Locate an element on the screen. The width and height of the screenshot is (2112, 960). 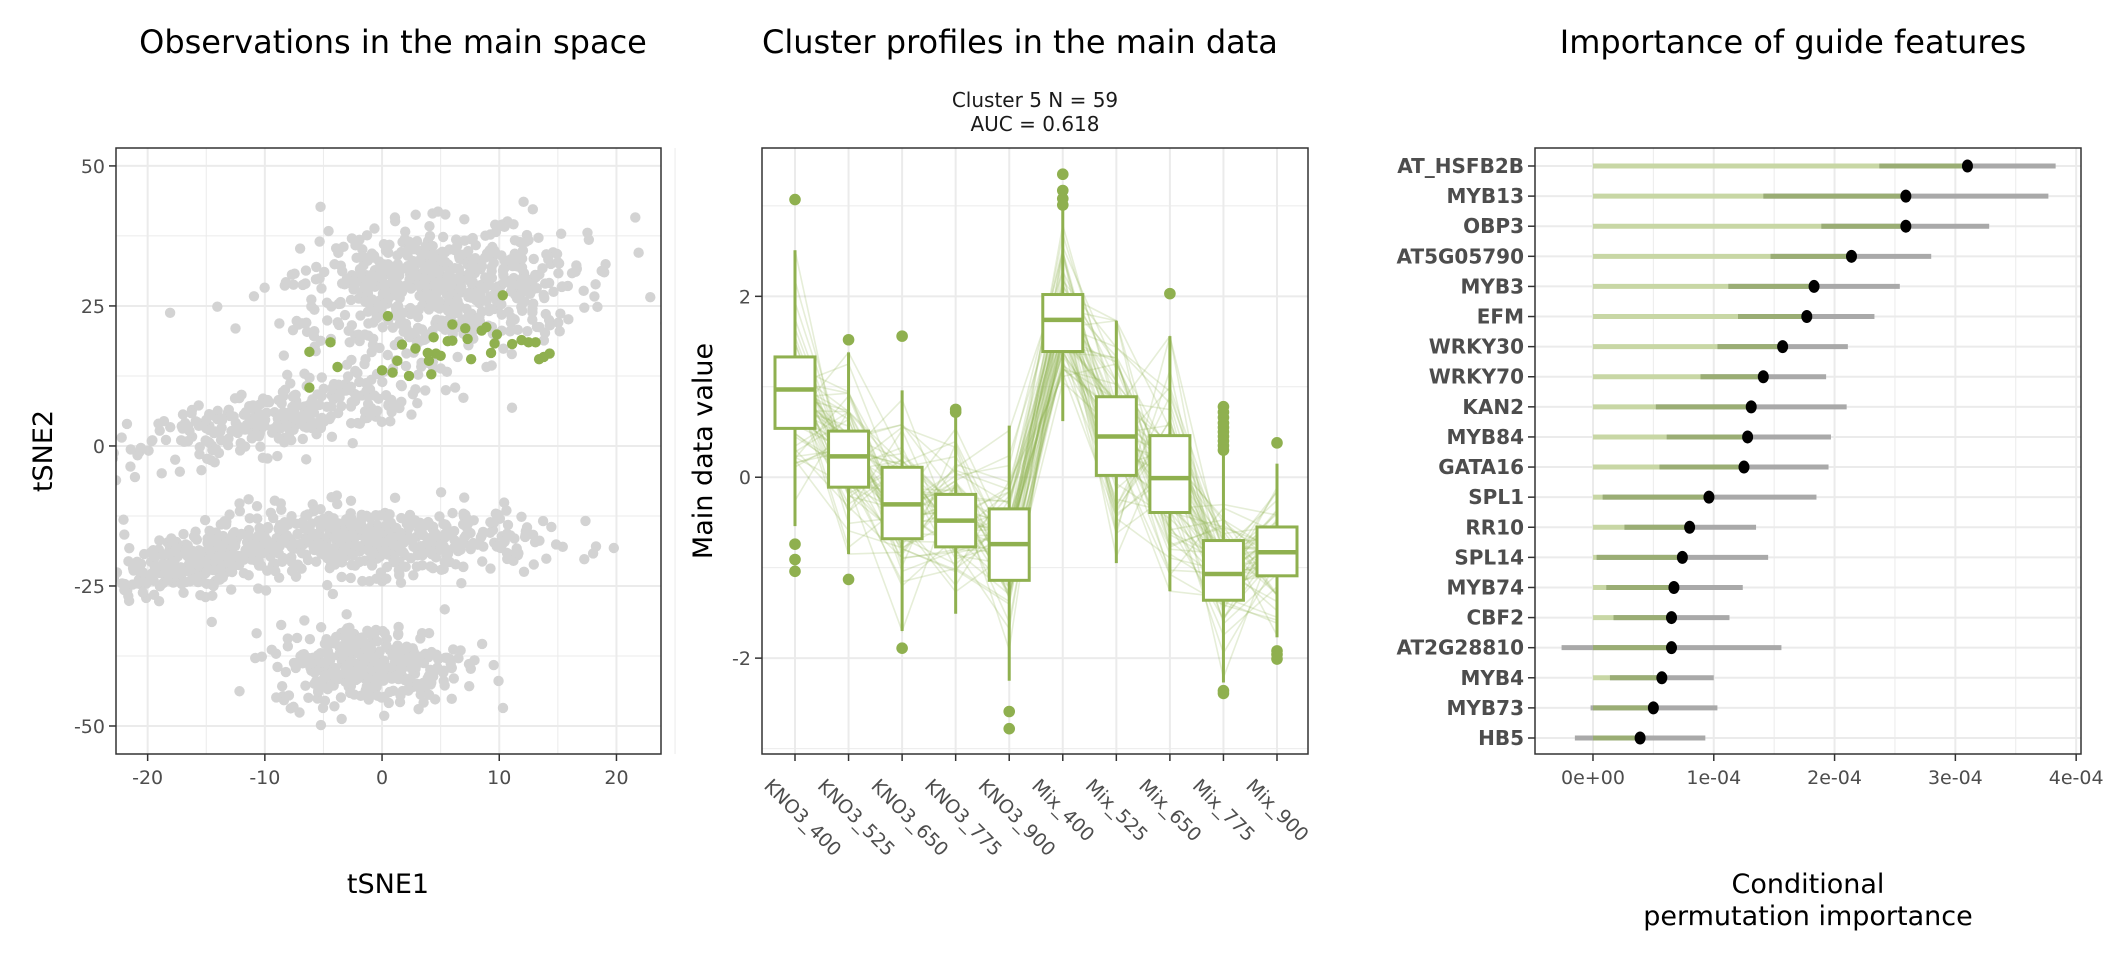
importance-title: Importance of guide features is located at coordinates (1793, 42).